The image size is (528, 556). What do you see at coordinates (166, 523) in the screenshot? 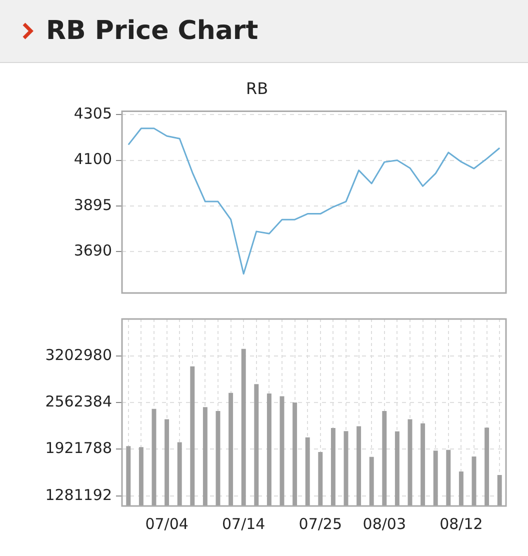
I see `x-tick-label: 07/04` at bounding box center [166, 523].